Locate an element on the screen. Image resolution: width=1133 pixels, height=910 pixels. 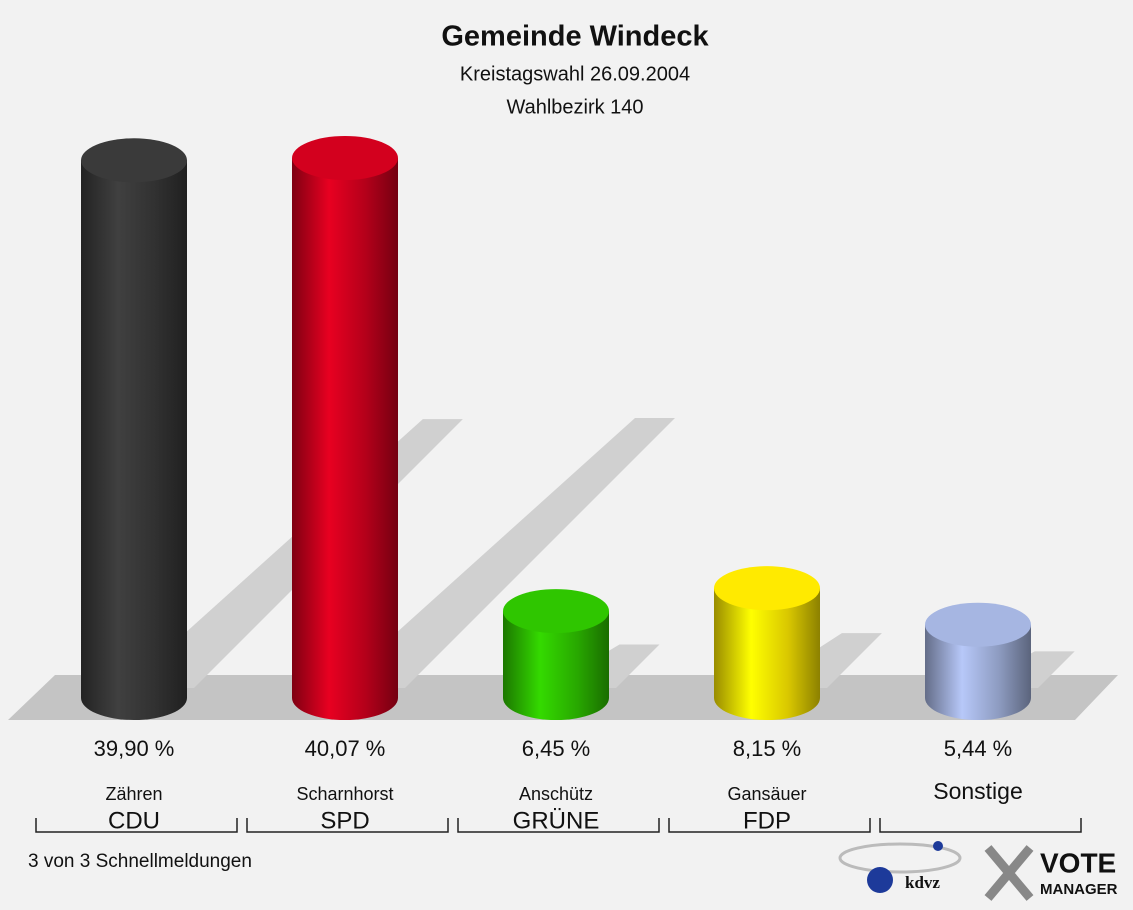
category-label: FDP is located at coordinates (767, 820).